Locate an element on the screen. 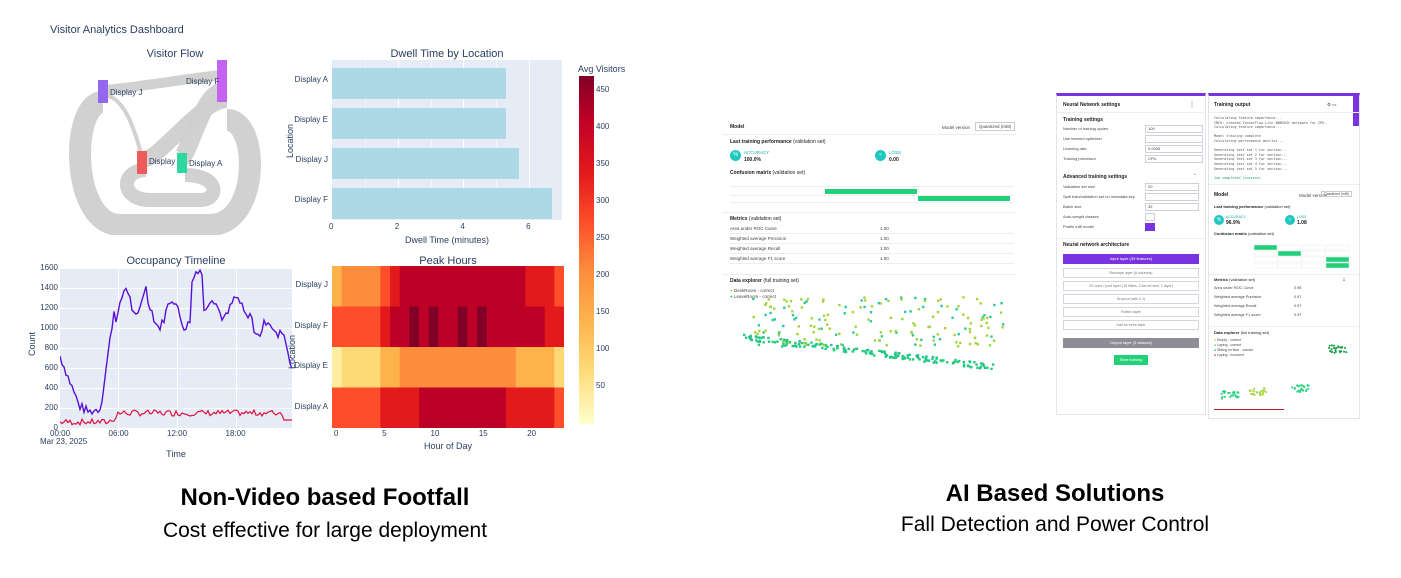  layer-item: Add an extra layer is located at coordinates (1131, 325).